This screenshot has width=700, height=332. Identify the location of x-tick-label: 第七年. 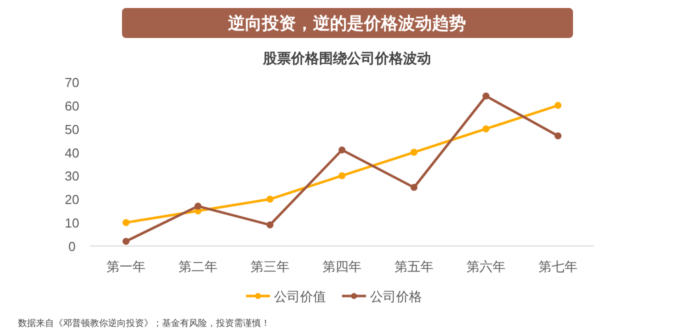
(558, 266).